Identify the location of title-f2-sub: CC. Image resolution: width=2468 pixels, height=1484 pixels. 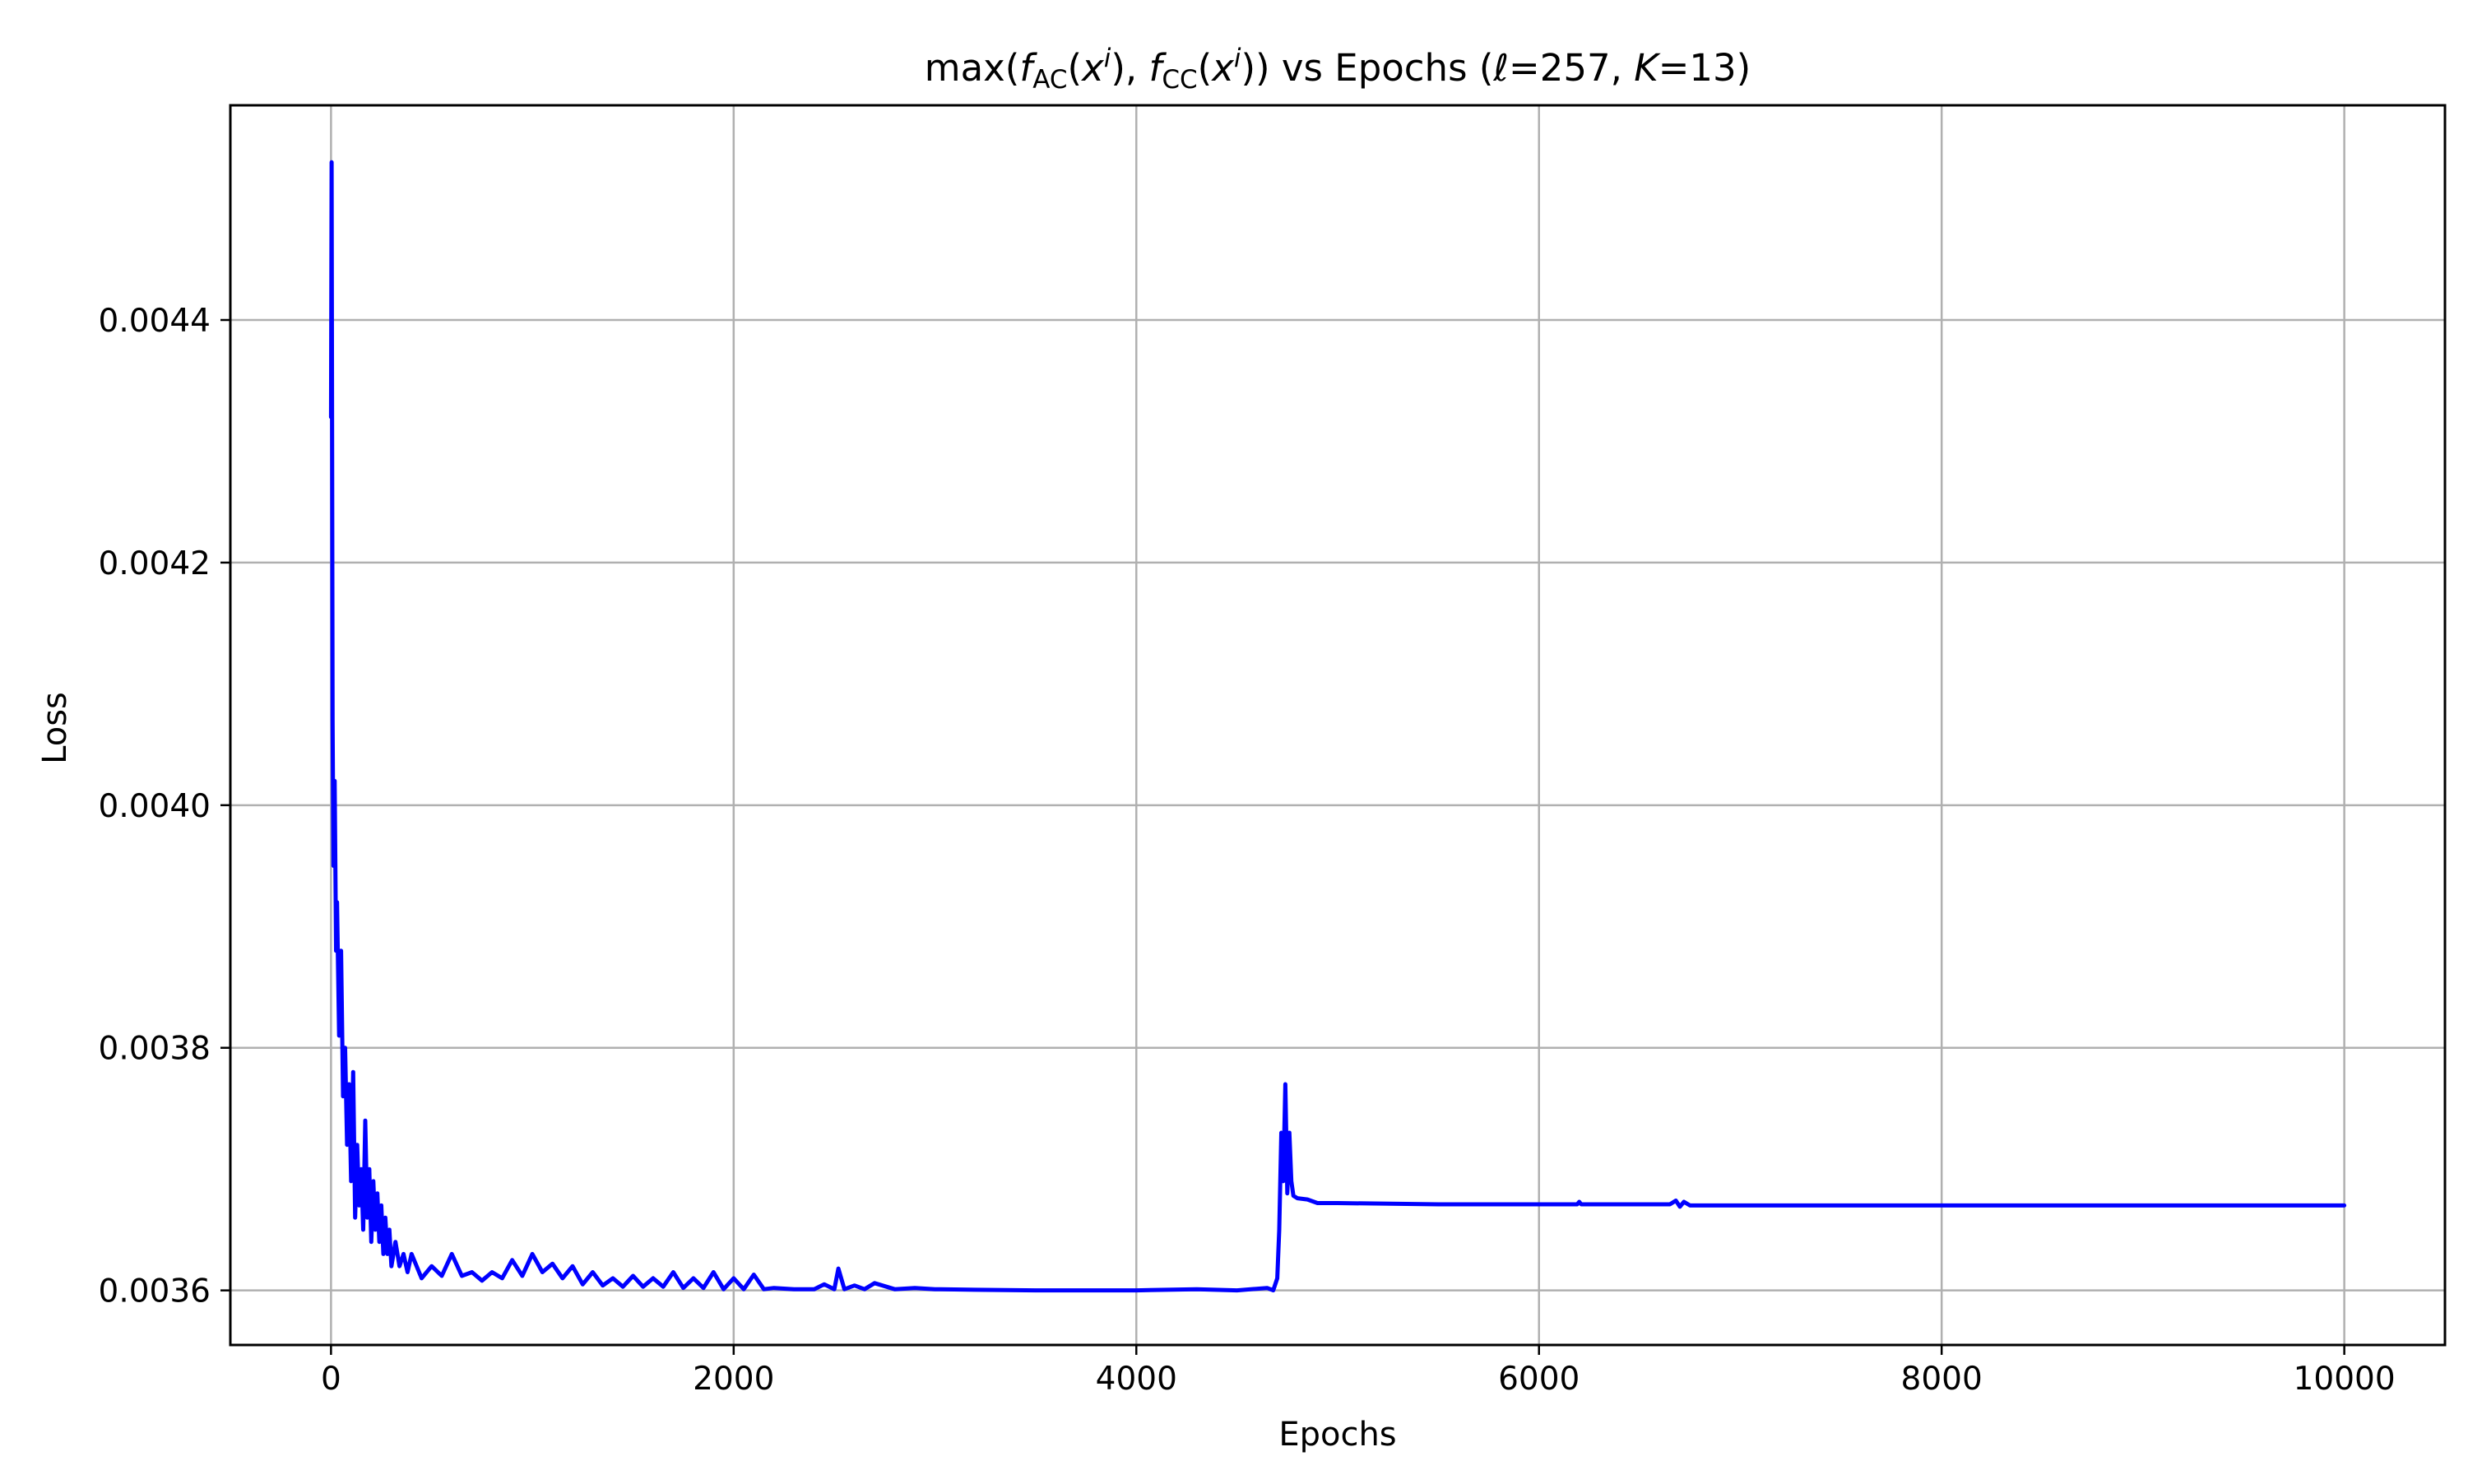
(1179, 80).